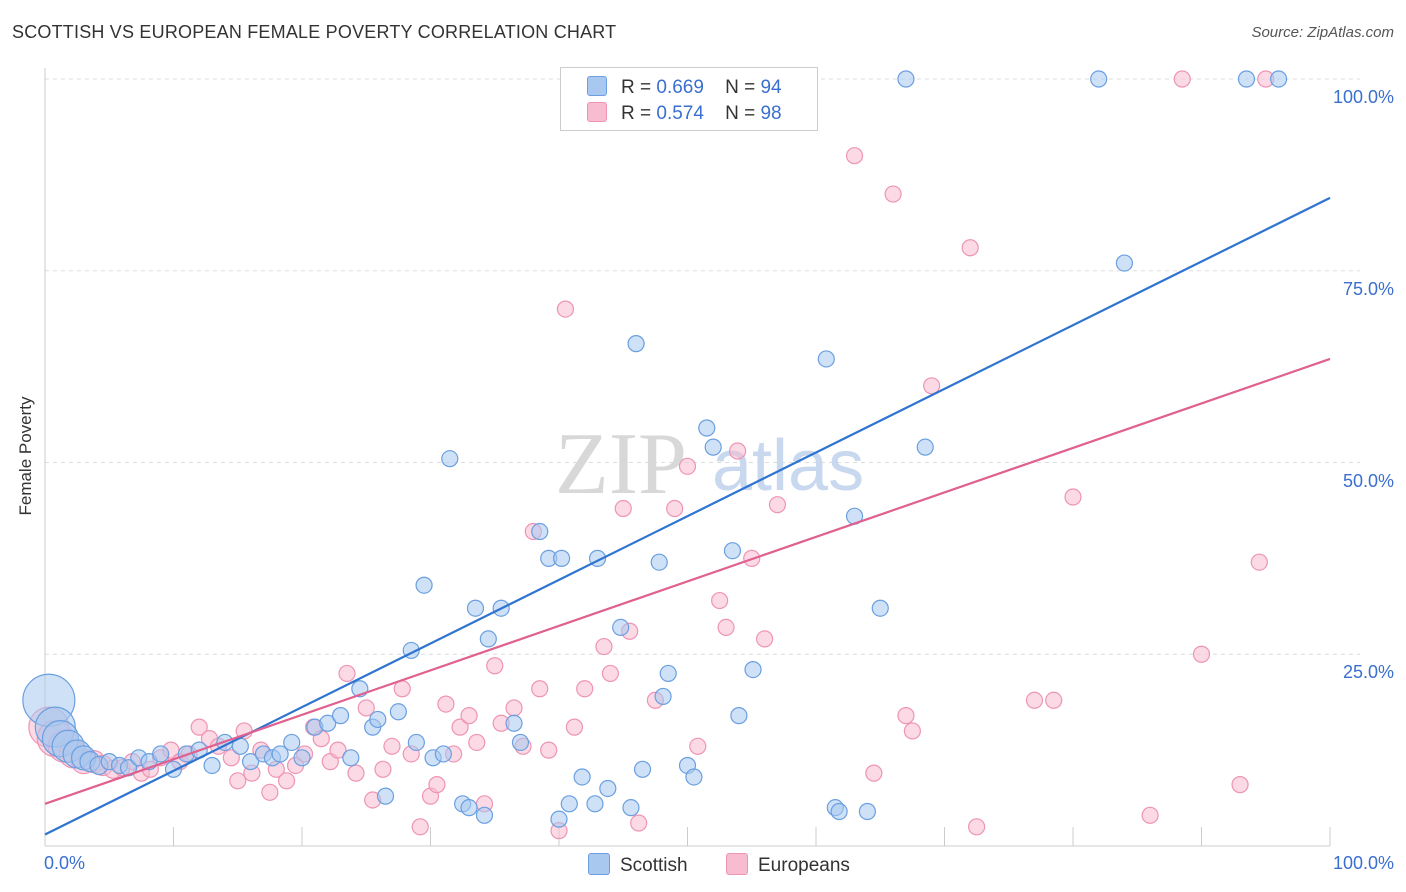  I want to click on correlation-legend: R = 0.669 N = 94 R = 0.574 N = 98, so click(689, 99).